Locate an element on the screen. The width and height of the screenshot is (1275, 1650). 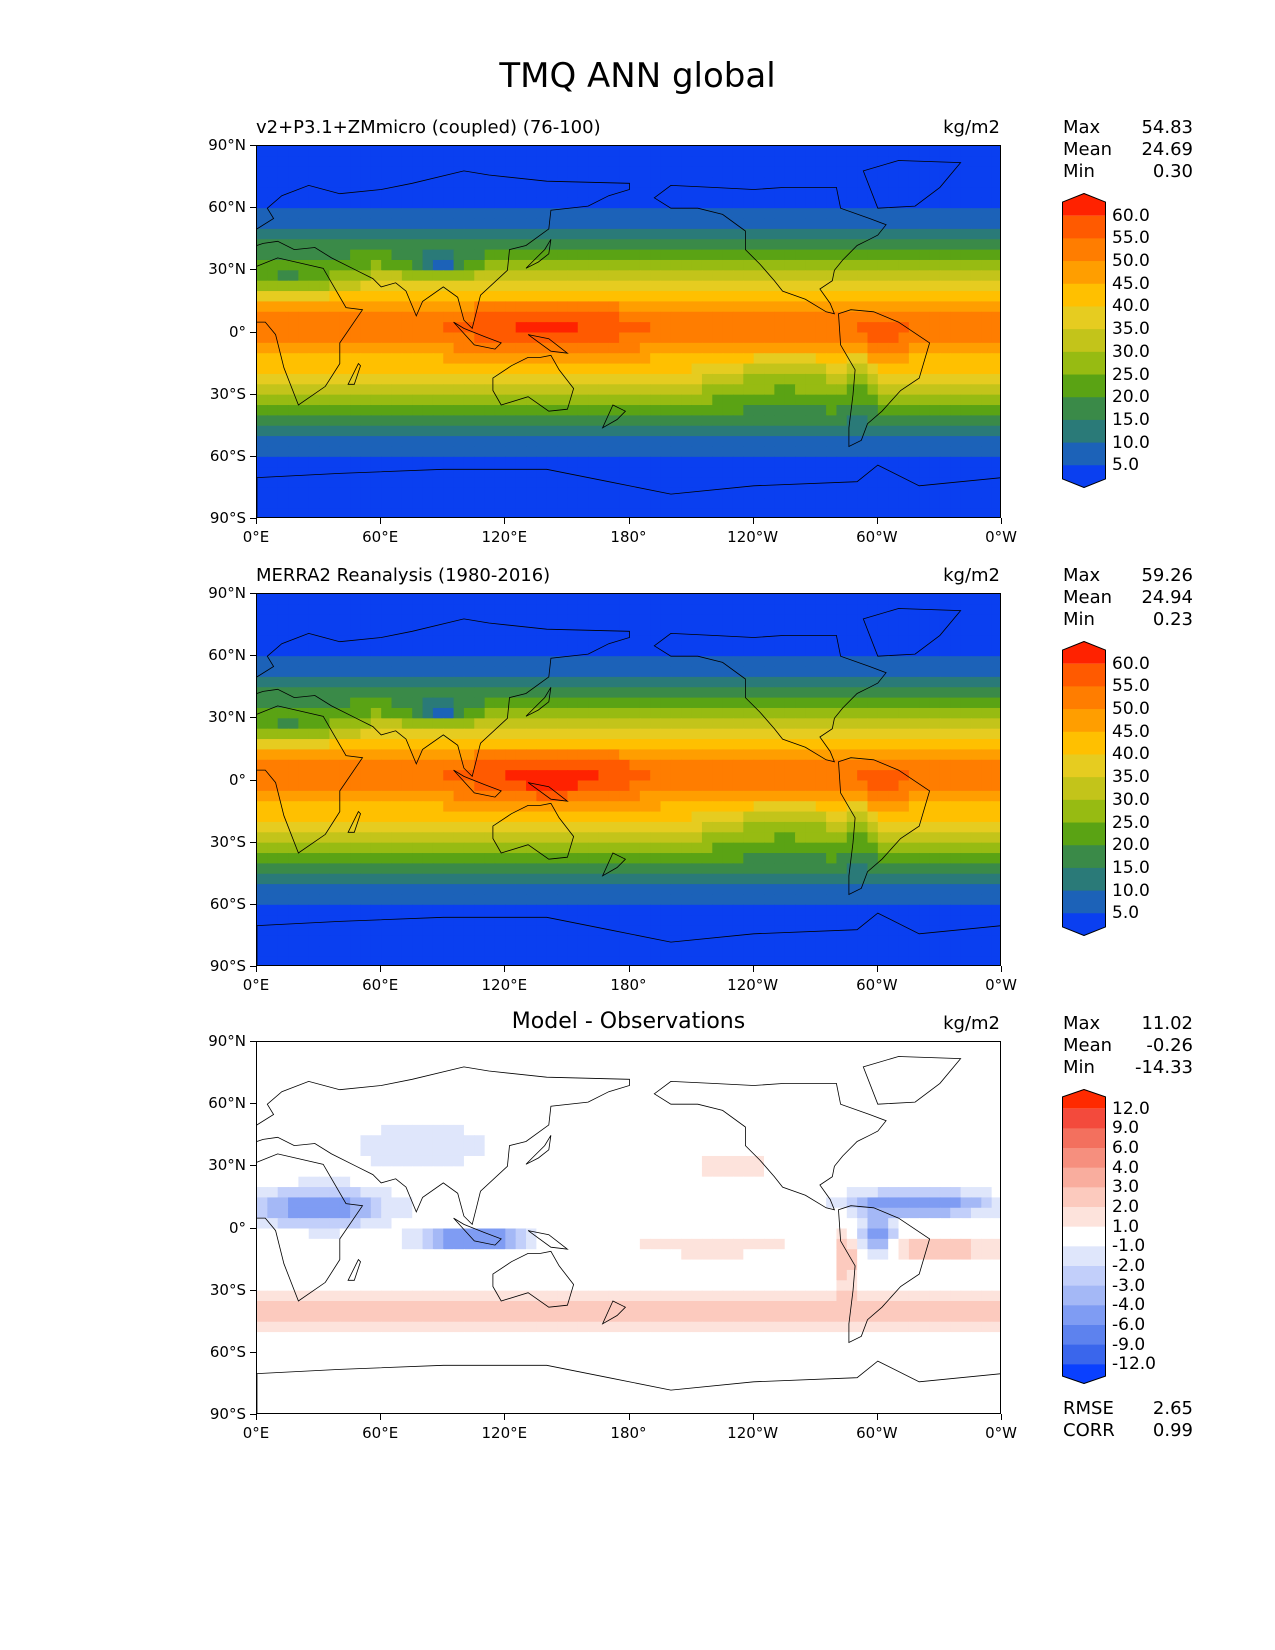
colorbar is located at coordinates (1084, 342).